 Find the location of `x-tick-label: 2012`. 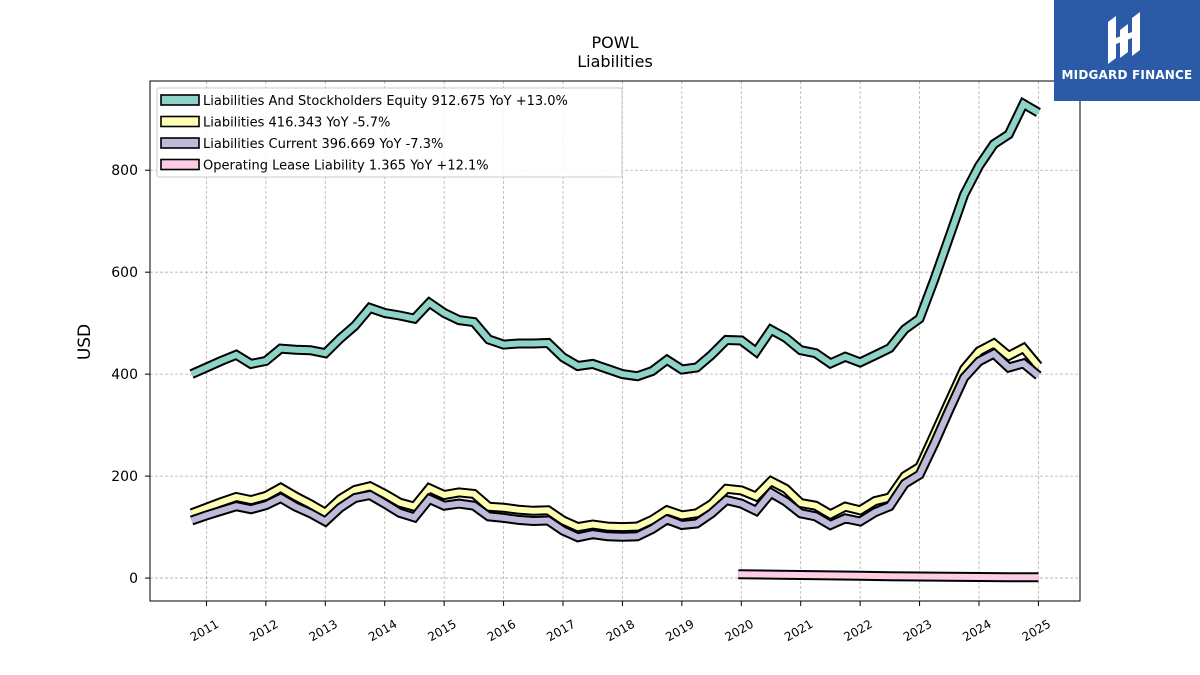

x-tick-label: 2012 is located at coordinates (263, 630).